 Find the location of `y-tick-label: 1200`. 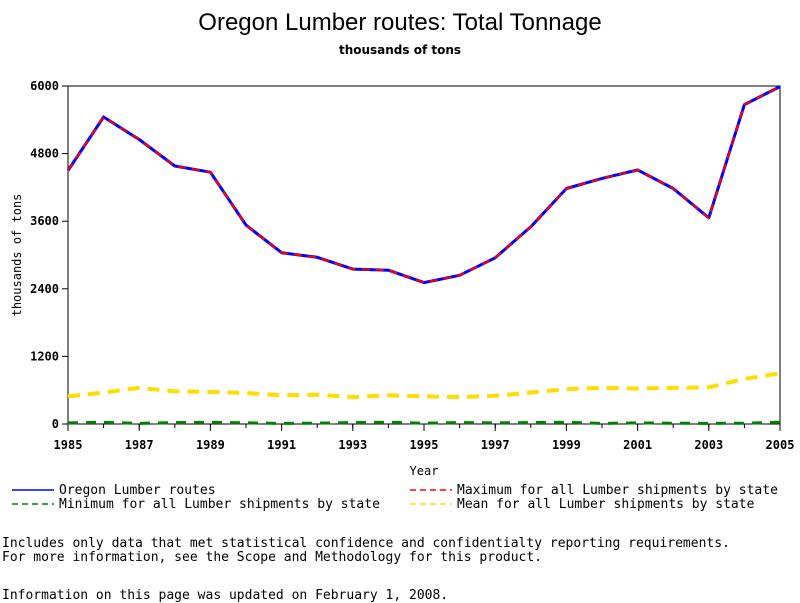

y-tick-label: 1200 is located at coordinates (44, 356).